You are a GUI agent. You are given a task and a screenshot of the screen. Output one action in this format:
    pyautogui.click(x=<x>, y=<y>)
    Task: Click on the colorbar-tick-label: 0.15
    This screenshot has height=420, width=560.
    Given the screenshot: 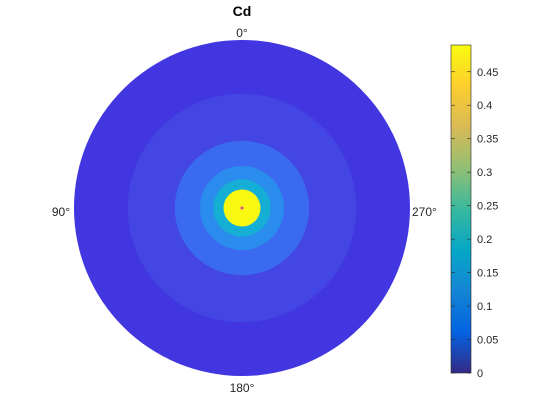 What is the action you would take?
    pyautogui.click(x=487, y=274)
    